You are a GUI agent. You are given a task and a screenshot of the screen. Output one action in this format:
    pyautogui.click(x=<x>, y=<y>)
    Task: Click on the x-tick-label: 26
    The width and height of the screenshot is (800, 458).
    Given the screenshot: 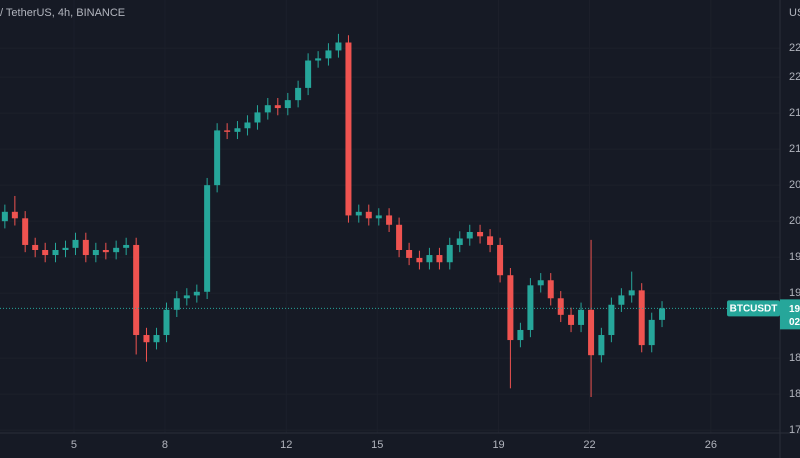 What is the action you would take?
    pyautogui.click(x=711, y=445)
    